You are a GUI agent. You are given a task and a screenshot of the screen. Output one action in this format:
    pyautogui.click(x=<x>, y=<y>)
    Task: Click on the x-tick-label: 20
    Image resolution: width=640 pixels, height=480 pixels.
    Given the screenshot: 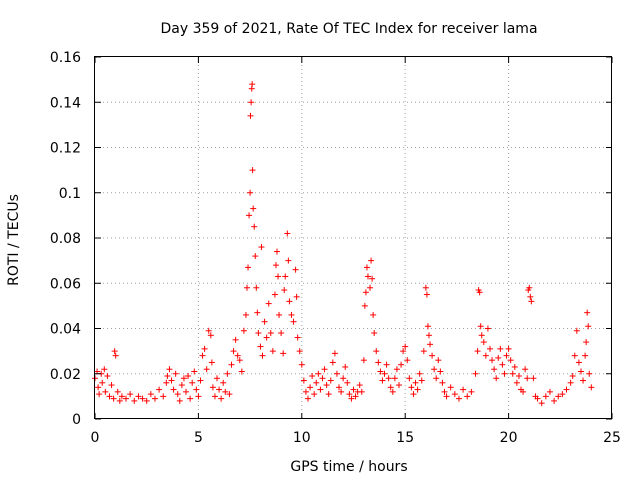 What is the action you would take?
    pyautogui.click(x=509, y=438)
    